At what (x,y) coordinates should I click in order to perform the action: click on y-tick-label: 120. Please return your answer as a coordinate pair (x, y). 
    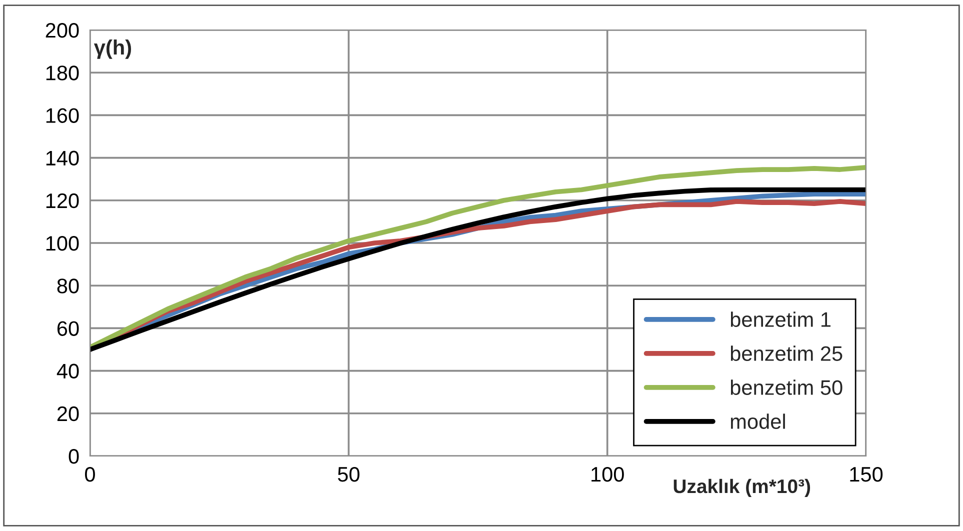
    Looking at the image, I should click on (62, 200).